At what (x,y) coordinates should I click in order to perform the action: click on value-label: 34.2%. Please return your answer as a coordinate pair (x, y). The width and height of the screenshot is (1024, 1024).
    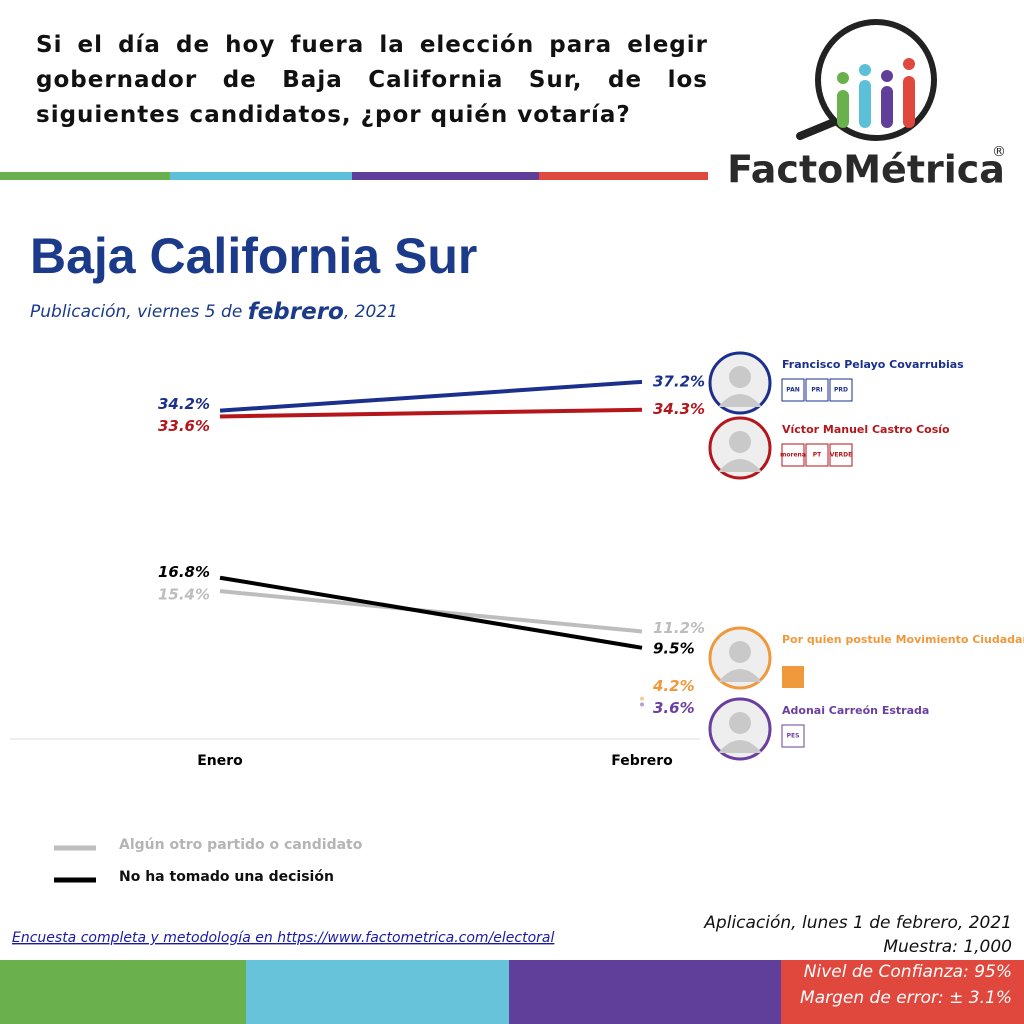
    Looking at the image, I should click on (184, 404).